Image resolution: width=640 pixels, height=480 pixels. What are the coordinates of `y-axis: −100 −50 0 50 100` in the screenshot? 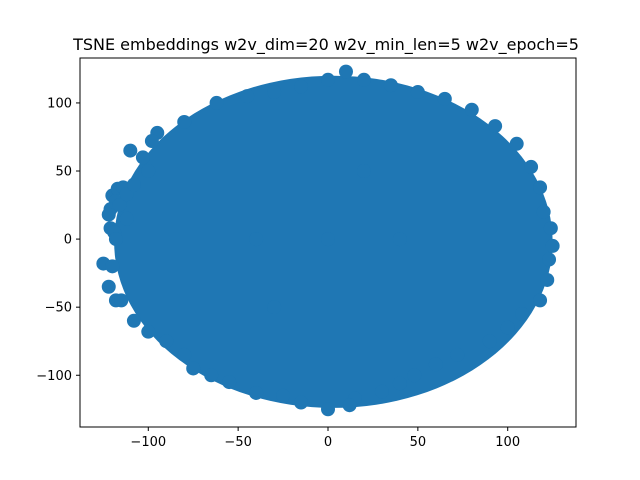 It's located at (58, 240).